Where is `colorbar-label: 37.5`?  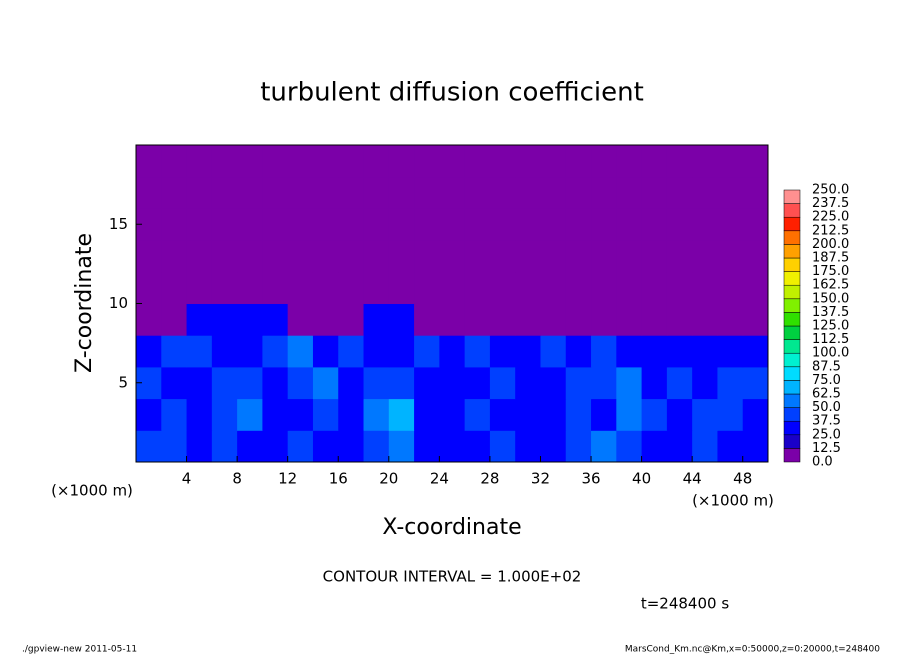 colorbar-label: 37.5 is located at coordinates (826, 421).